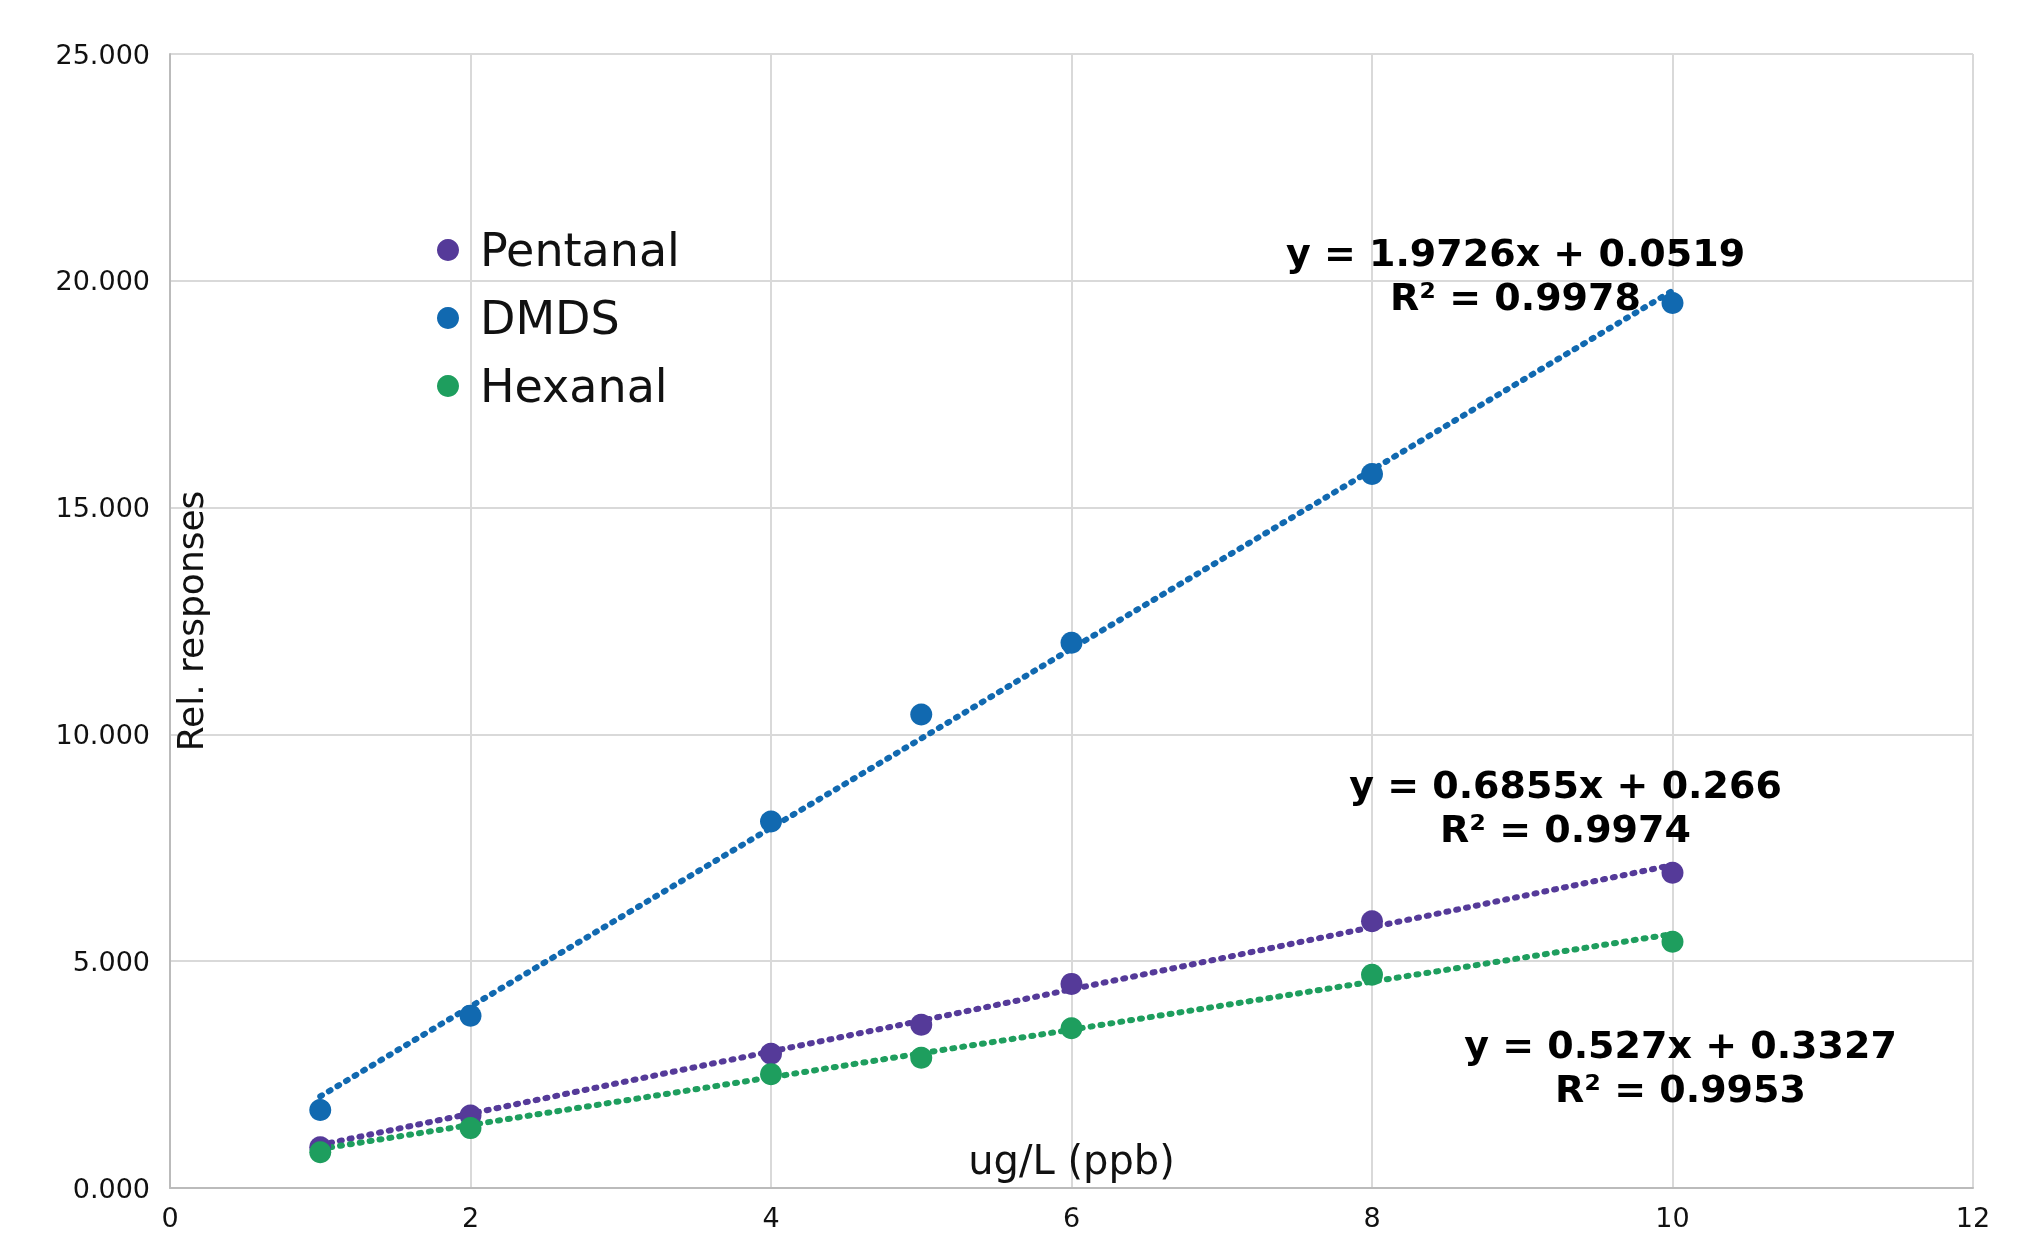 This screenshot has width=2018, height=1258. Describe the element at coordinates (102, 281) in the screenshot. I see `y-tick-label: 20.000` at that location.